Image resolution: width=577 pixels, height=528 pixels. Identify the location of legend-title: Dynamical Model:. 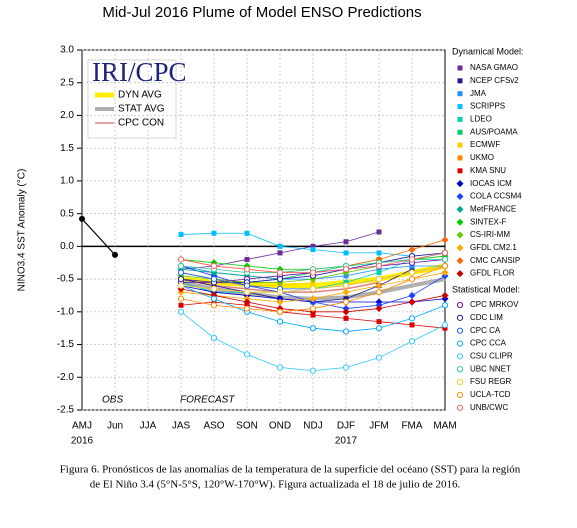
(488, 51).